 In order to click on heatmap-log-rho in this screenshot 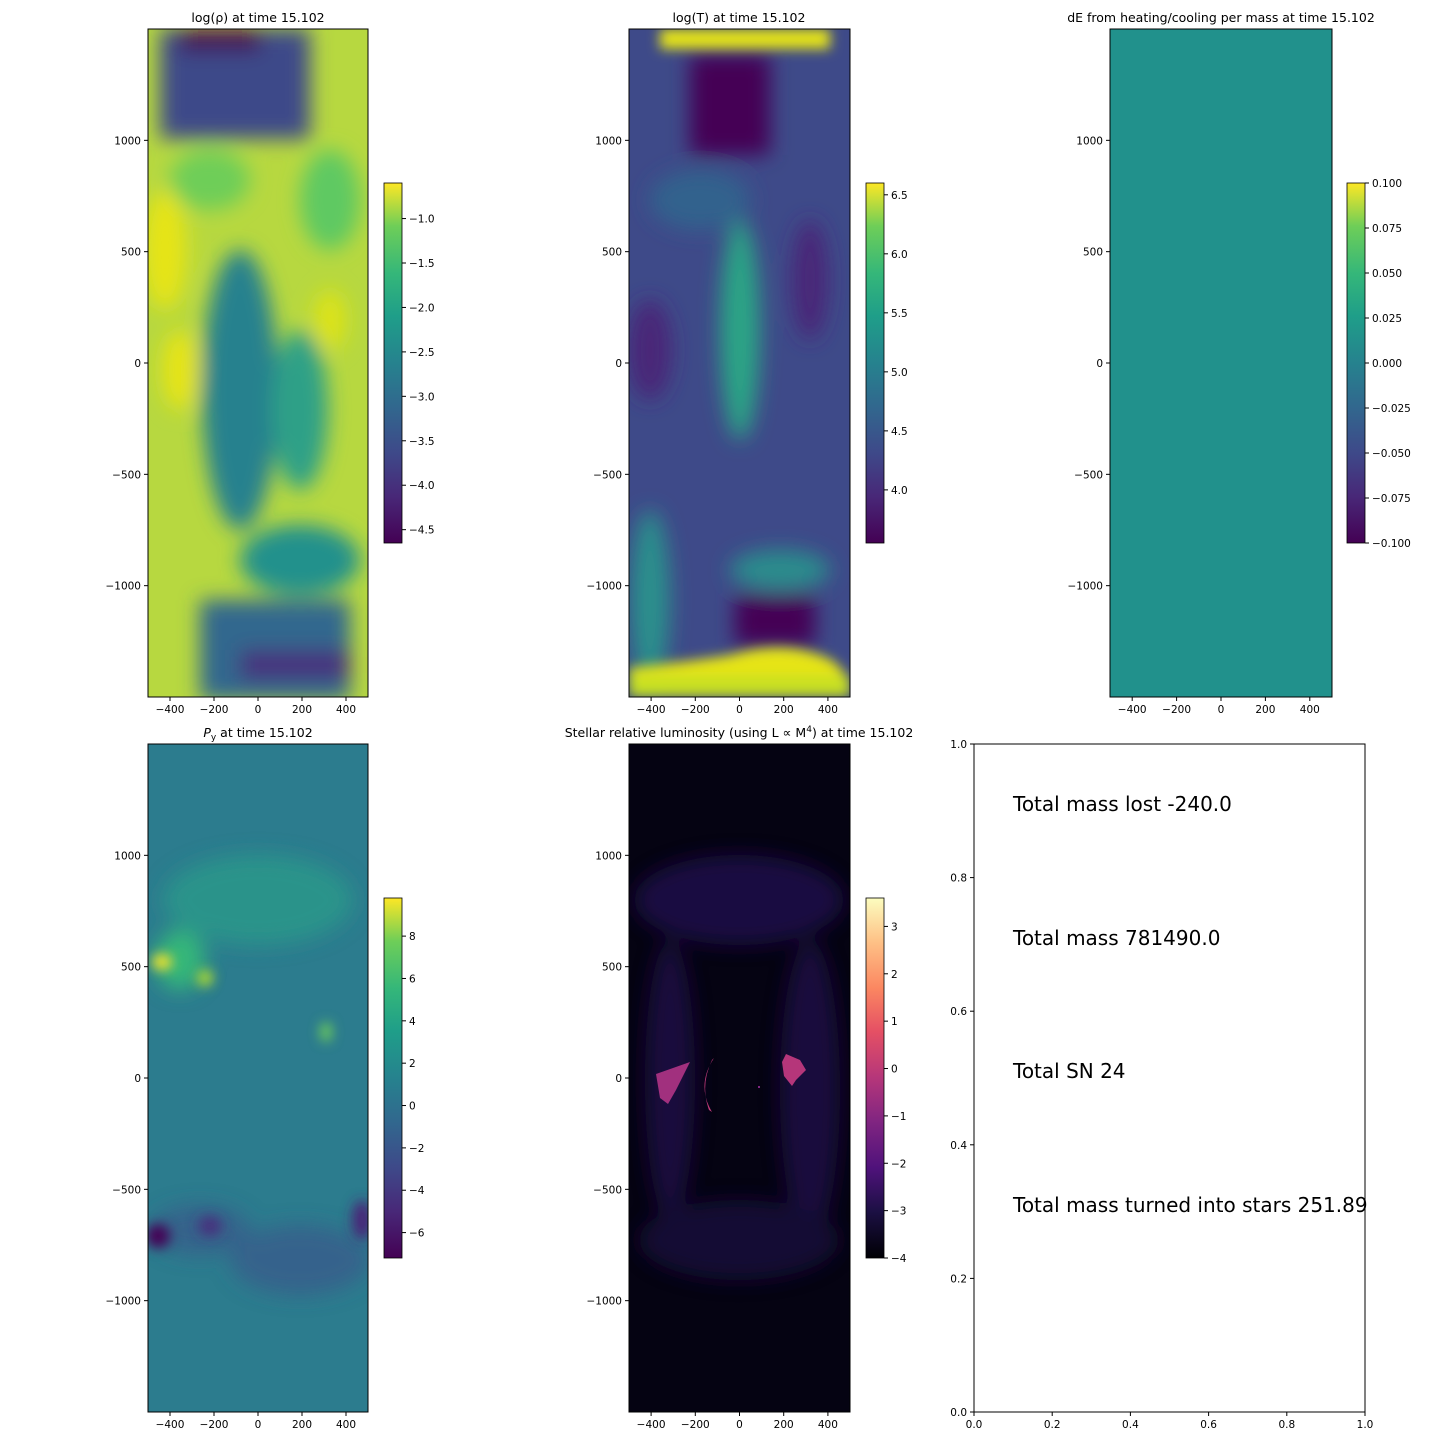, I will do `click(258, 363)`.